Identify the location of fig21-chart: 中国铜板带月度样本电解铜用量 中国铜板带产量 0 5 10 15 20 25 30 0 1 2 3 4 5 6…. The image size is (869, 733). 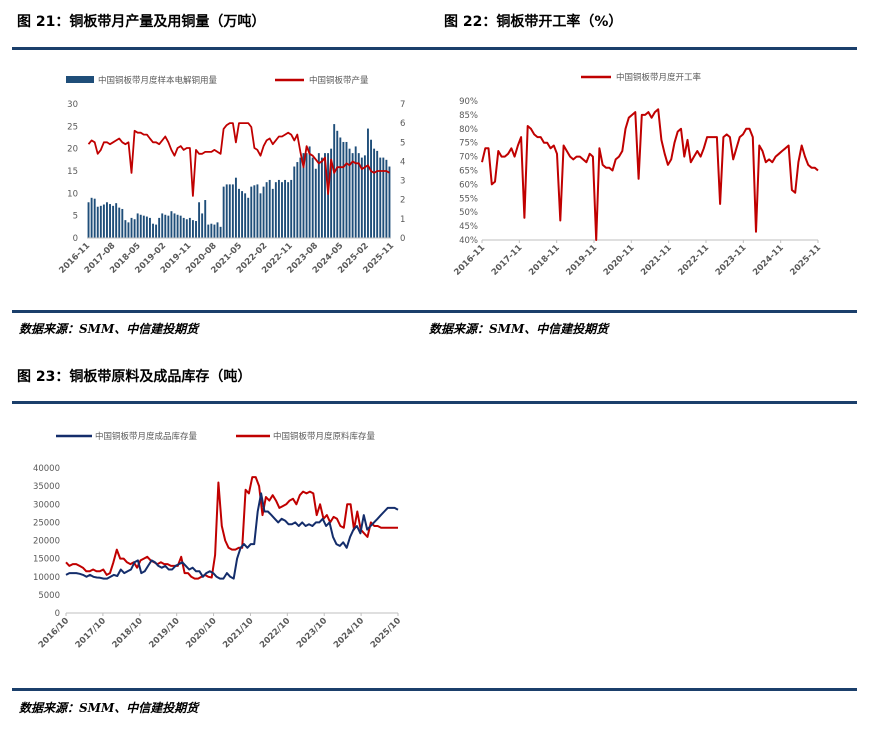
(231, 175).